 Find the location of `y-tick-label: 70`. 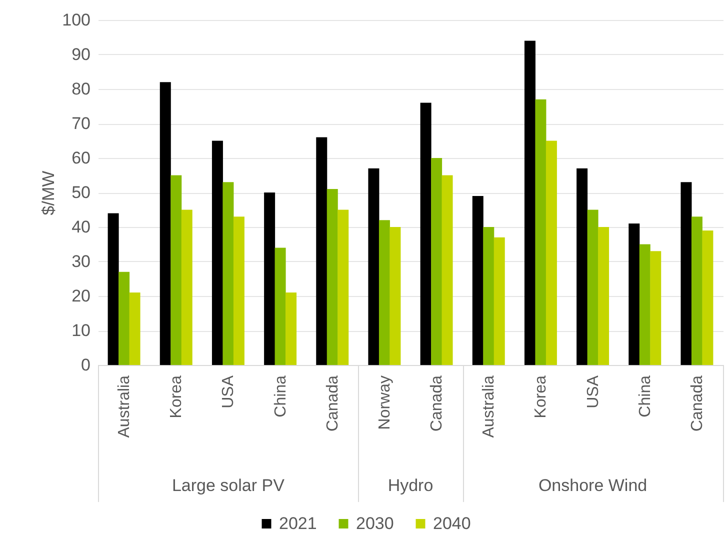

y-tick-label: 70 is located at coordinates (81, 123).